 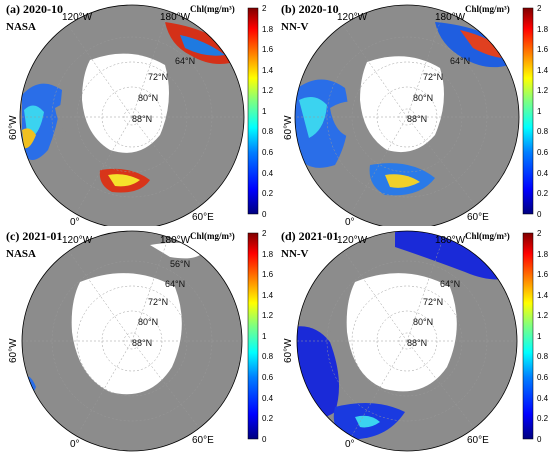 What do you see at coordinates (34, 236) in the screenshot?
I see `panel-title: (c) 2021-01` at bounding box center [34, 236].